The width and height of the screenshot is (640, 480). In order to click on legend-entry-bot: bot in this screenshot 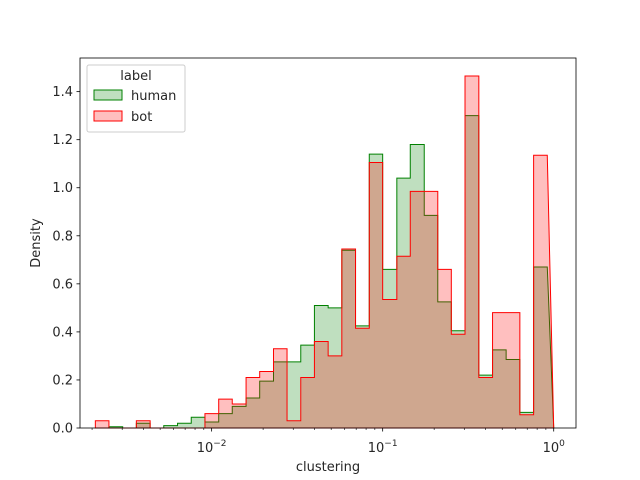, I will do `click(122, 117)`.